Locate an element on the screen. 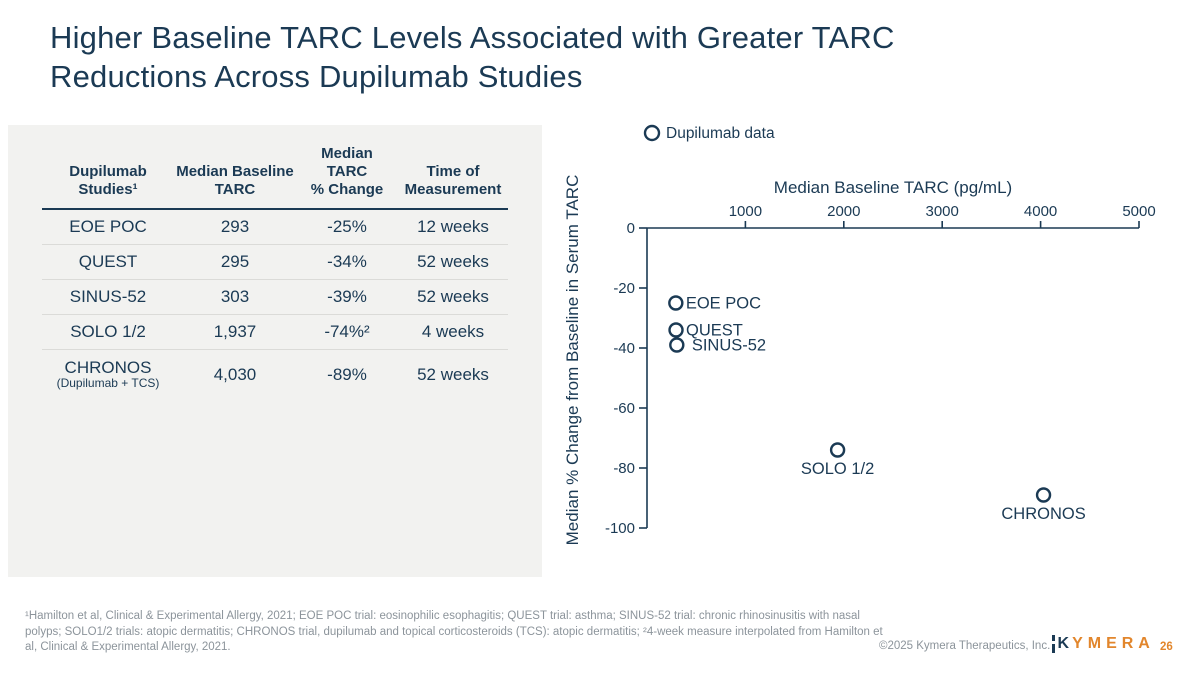 The height and width of the screenshot is (675, 1200). study-subtitle: (Dupilumab + TCS) is located at coordinates (108, 383).